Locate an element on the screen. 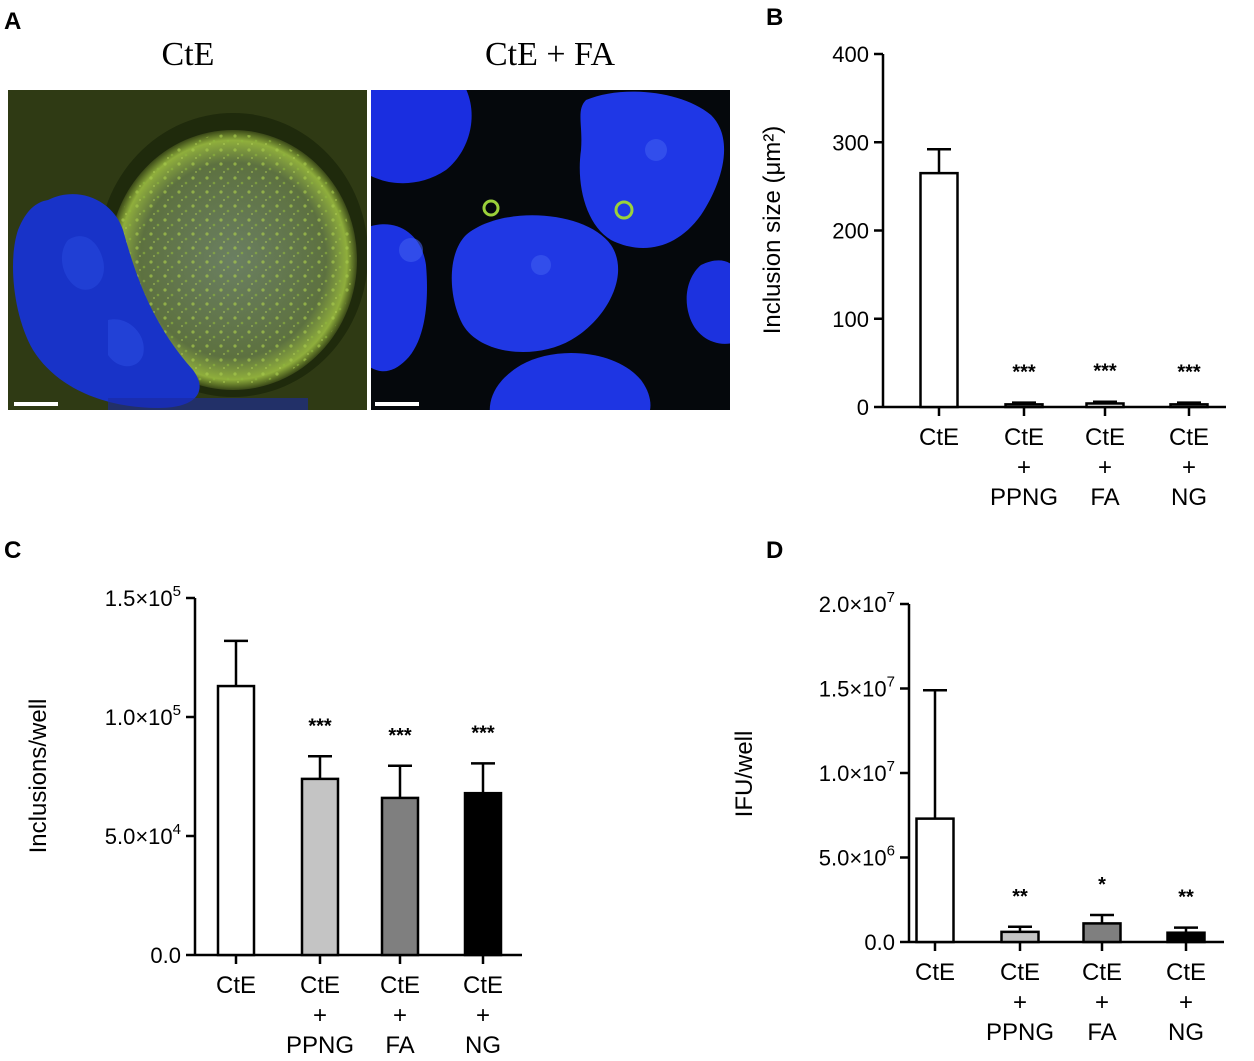 This screenshot has height=1061, width=1254. micrograph-cte is located at coordinates (187, 250).